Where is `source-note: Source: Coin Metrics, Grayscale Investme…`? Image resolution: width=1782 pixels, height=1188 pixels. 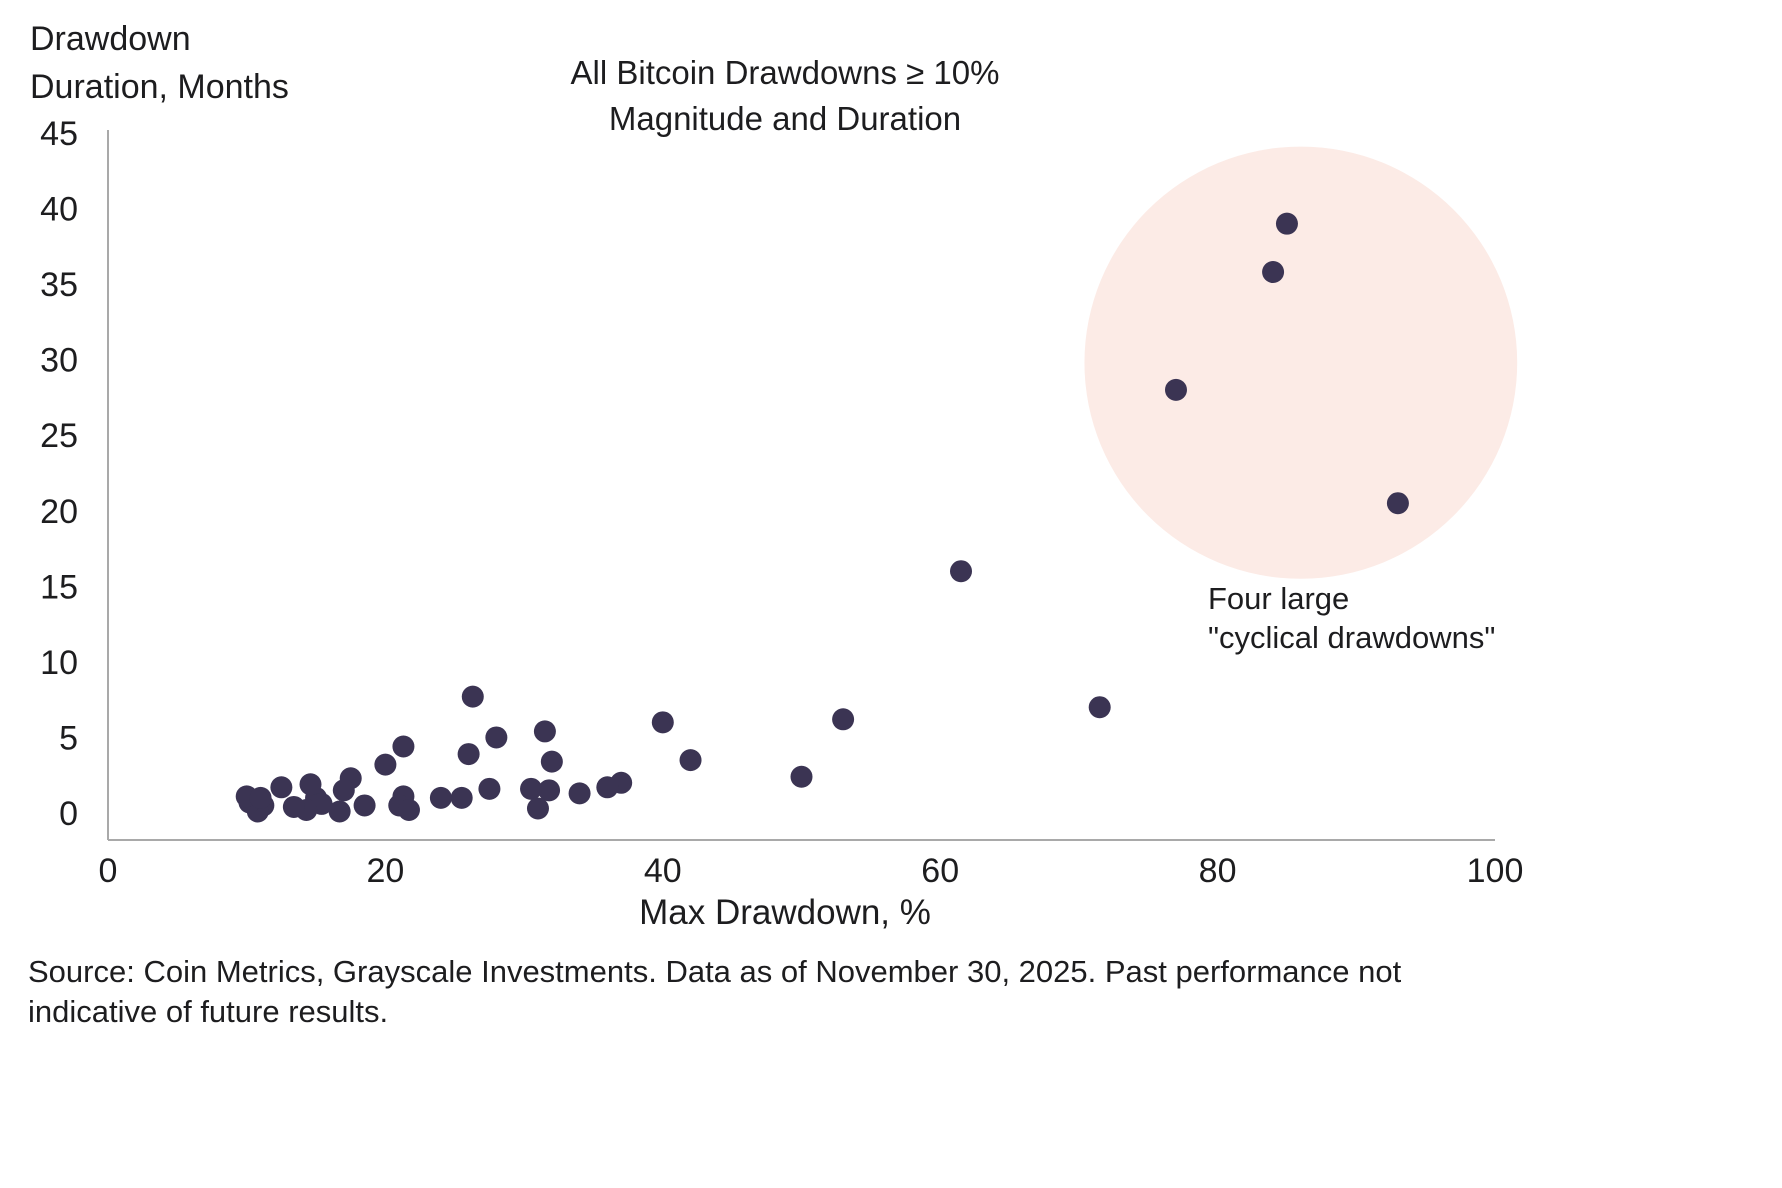 source-note: Source: Coin Metrics, Grayscale Investme… is located at coordinates (714, 992).